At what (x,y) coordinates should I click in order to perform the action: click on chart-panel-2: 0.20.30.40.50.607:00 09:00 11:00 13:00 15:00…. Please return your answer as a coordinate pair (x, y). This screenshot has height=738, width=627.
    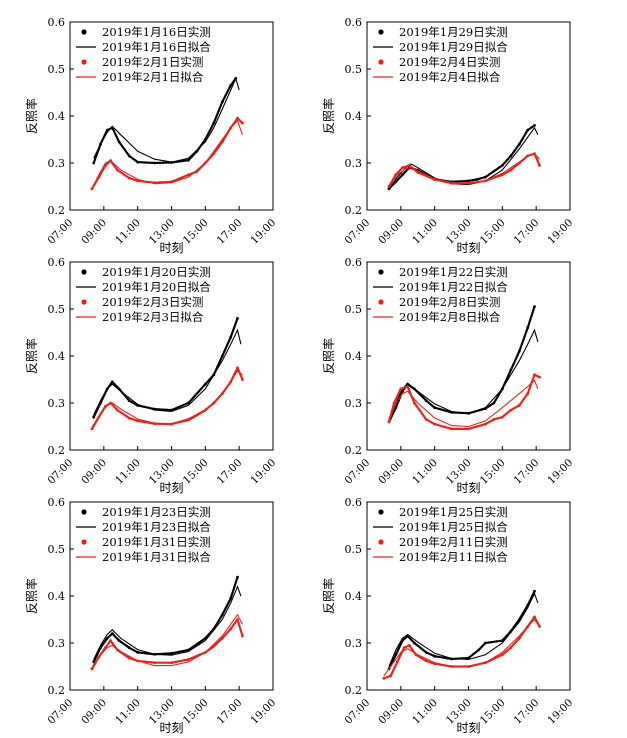
    Looking at the image, I should click on (448, 135).